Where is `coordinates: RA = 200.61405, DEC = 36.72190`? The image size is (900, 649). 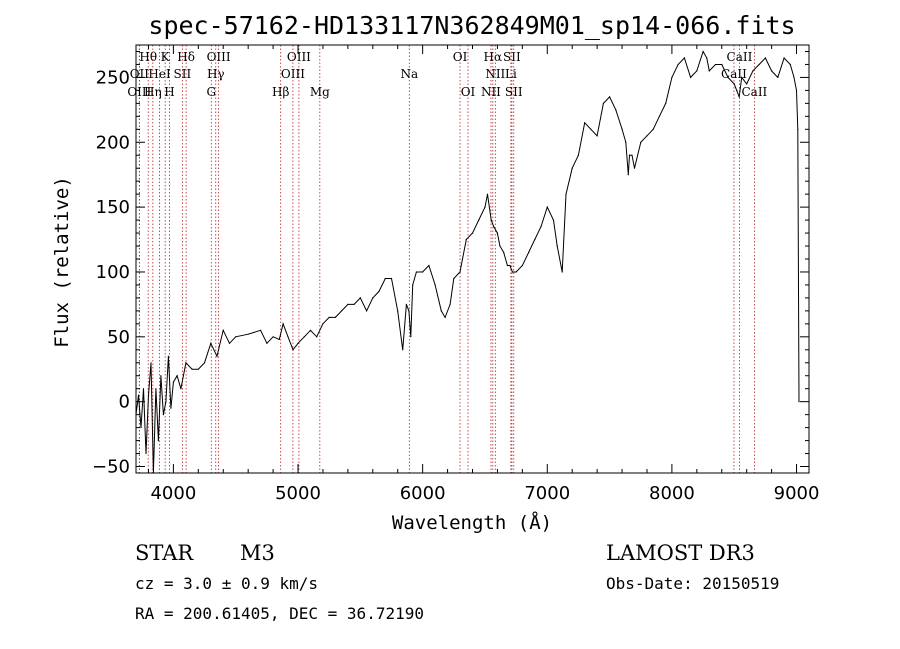 coordinates: RA = 200.61405, DEC = 36.72190 is located at coordinates (279, 613).